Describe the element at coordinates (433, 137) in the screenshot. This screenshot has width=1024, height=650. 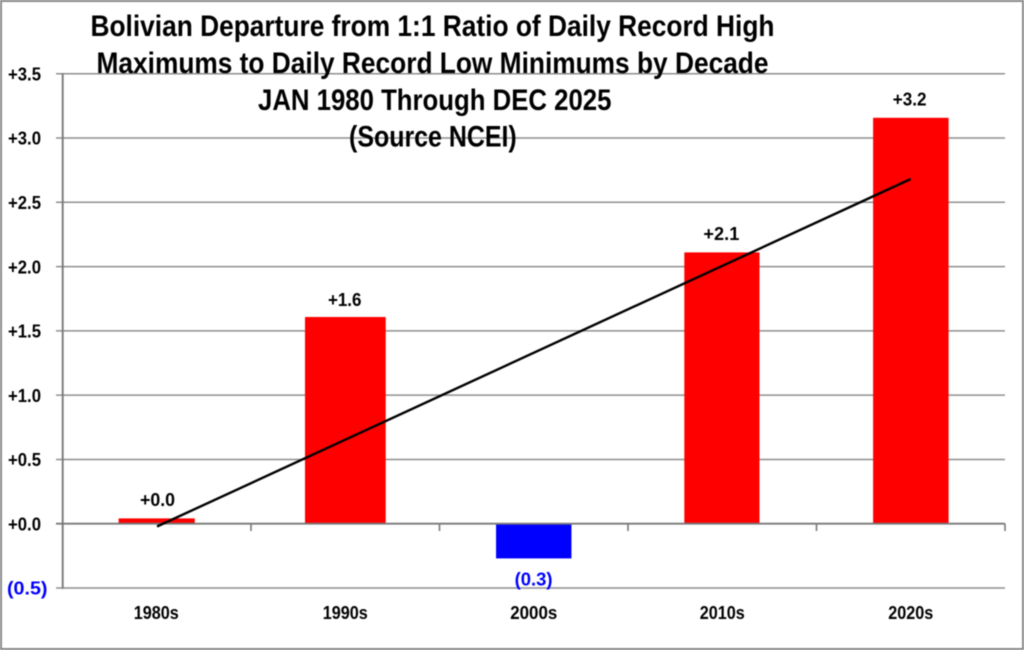
I see `svg-text: (Source NCEI)` at that location.